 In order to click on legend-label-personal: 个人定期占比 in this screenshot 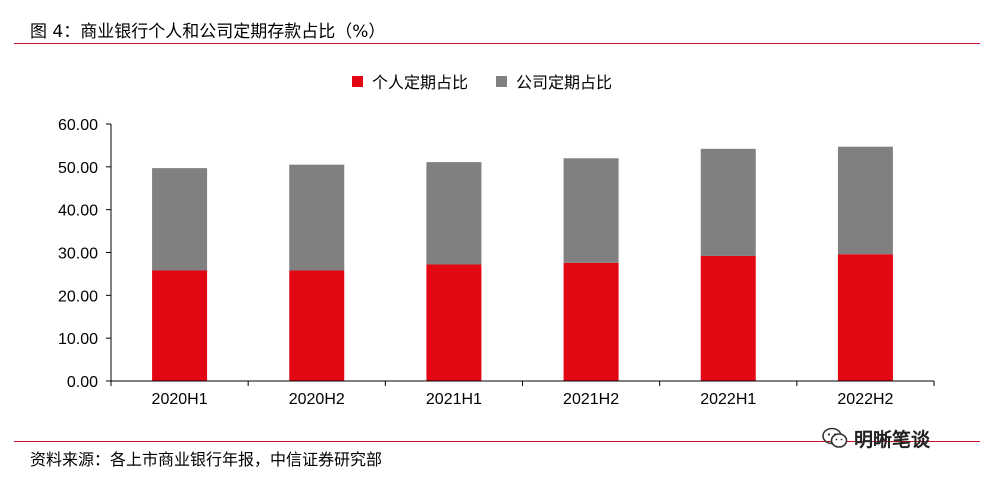, I will do `click(420, 82)`.